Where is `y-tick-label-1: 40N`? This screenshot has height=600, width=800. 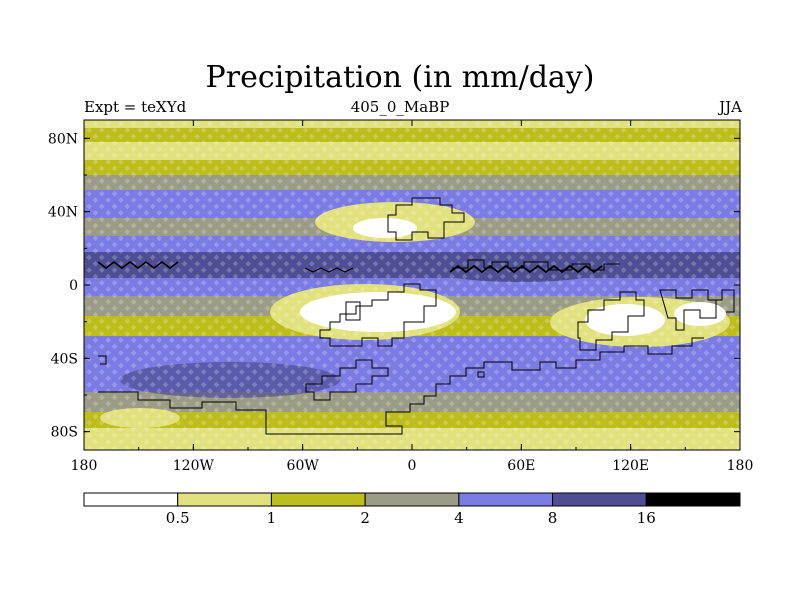
y-tick-label-1: 40N is located at coordinates (63, 213).